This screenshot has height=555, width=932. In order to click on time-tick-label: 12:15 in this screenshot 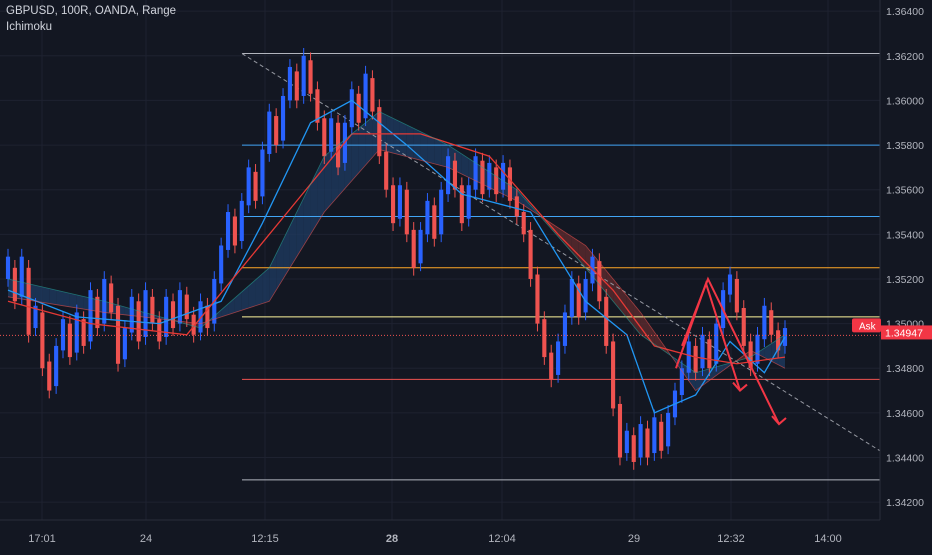, I will do `click(265, 539)`.